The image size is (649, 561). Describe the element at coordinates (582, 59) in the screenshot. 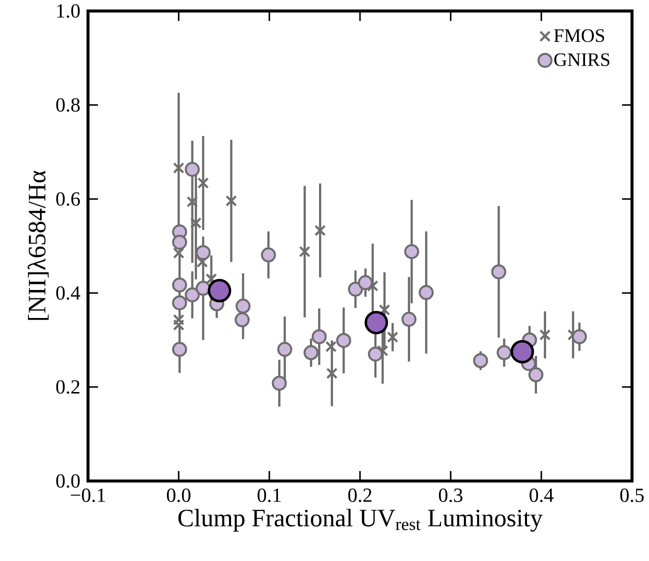

I see `legend-label: GNIRS` at that location.